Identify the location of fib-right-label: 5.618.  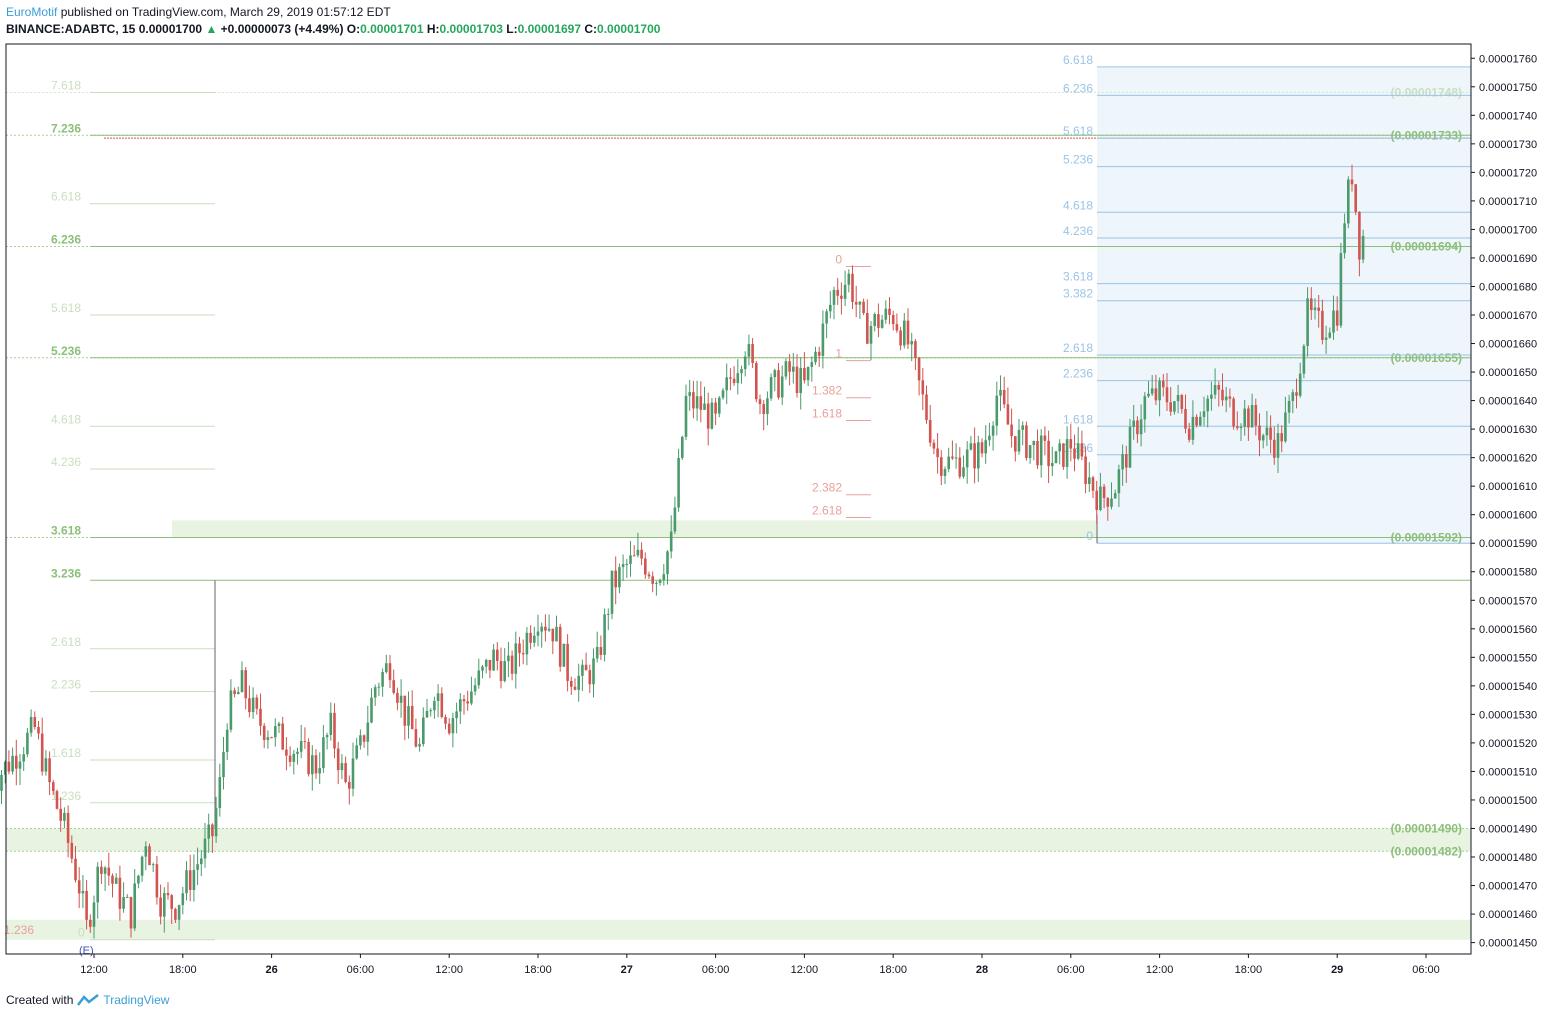
(1078, 131).